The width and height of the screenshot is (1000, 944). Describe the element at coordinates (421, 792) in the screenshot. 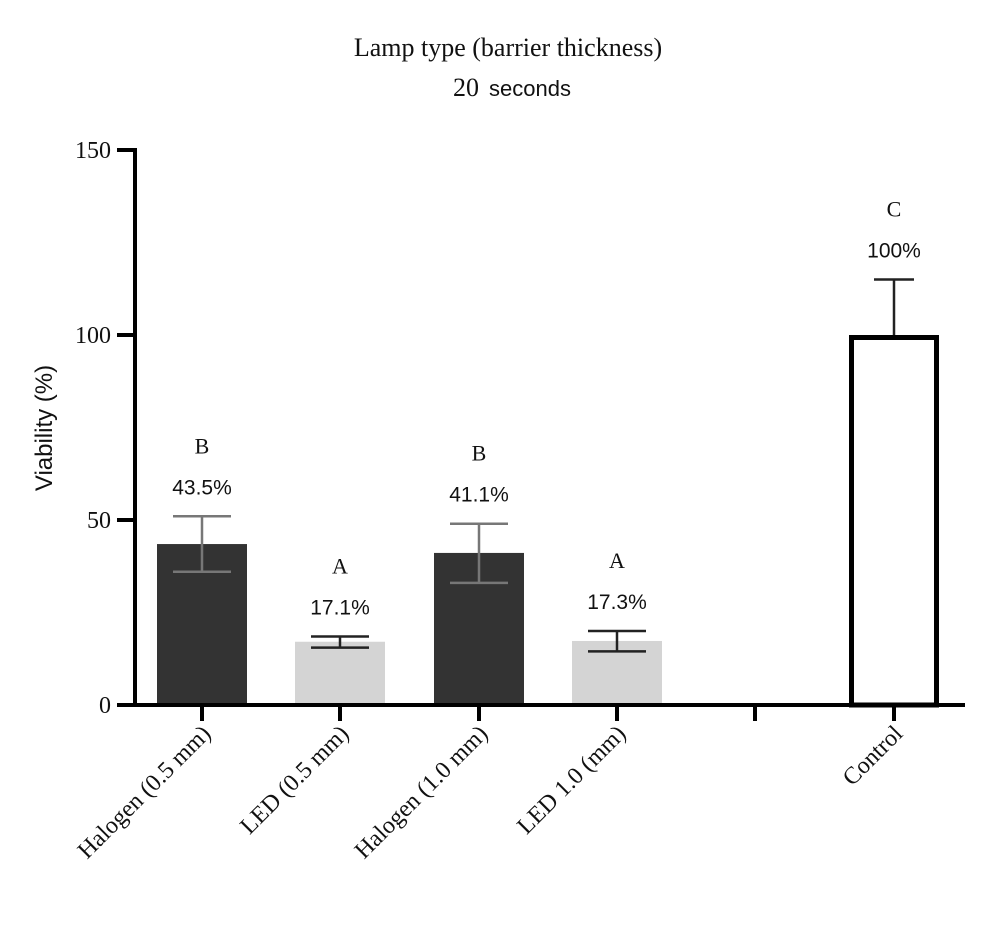

I see `x-tick-label-3: Halogen (1.0 mm)` at that location.